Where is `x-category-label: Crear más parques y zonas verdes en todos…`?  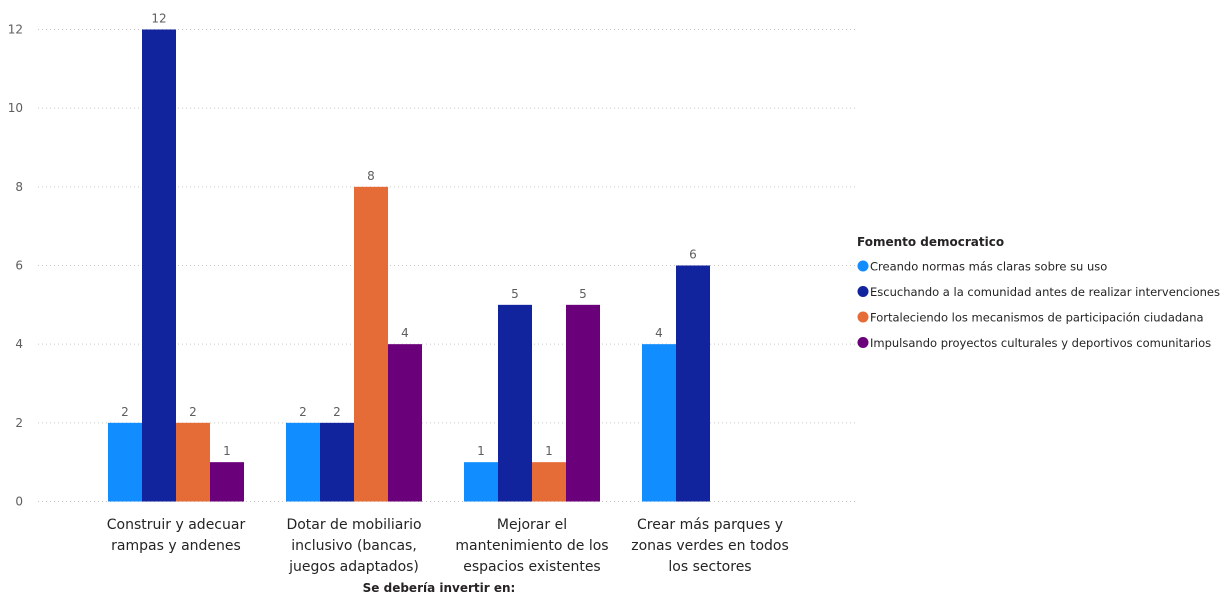
x-category-label: Crear más parques y zonas verdes en todos… is located at coordinates (710, 546).